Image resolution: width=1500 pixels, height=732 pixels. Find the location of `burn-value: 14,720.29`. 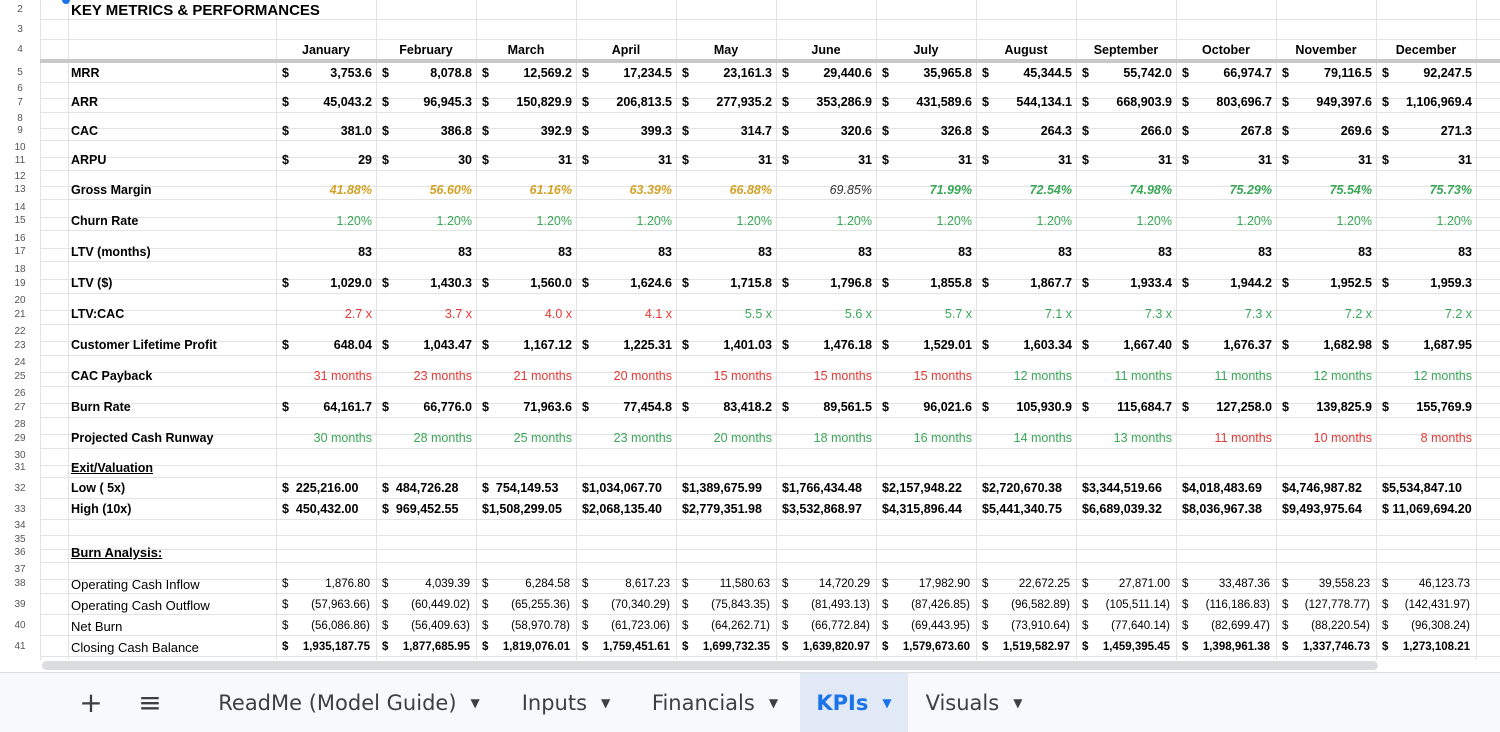

burn-value: 14,720.29 is located at coordinates (844, 584).